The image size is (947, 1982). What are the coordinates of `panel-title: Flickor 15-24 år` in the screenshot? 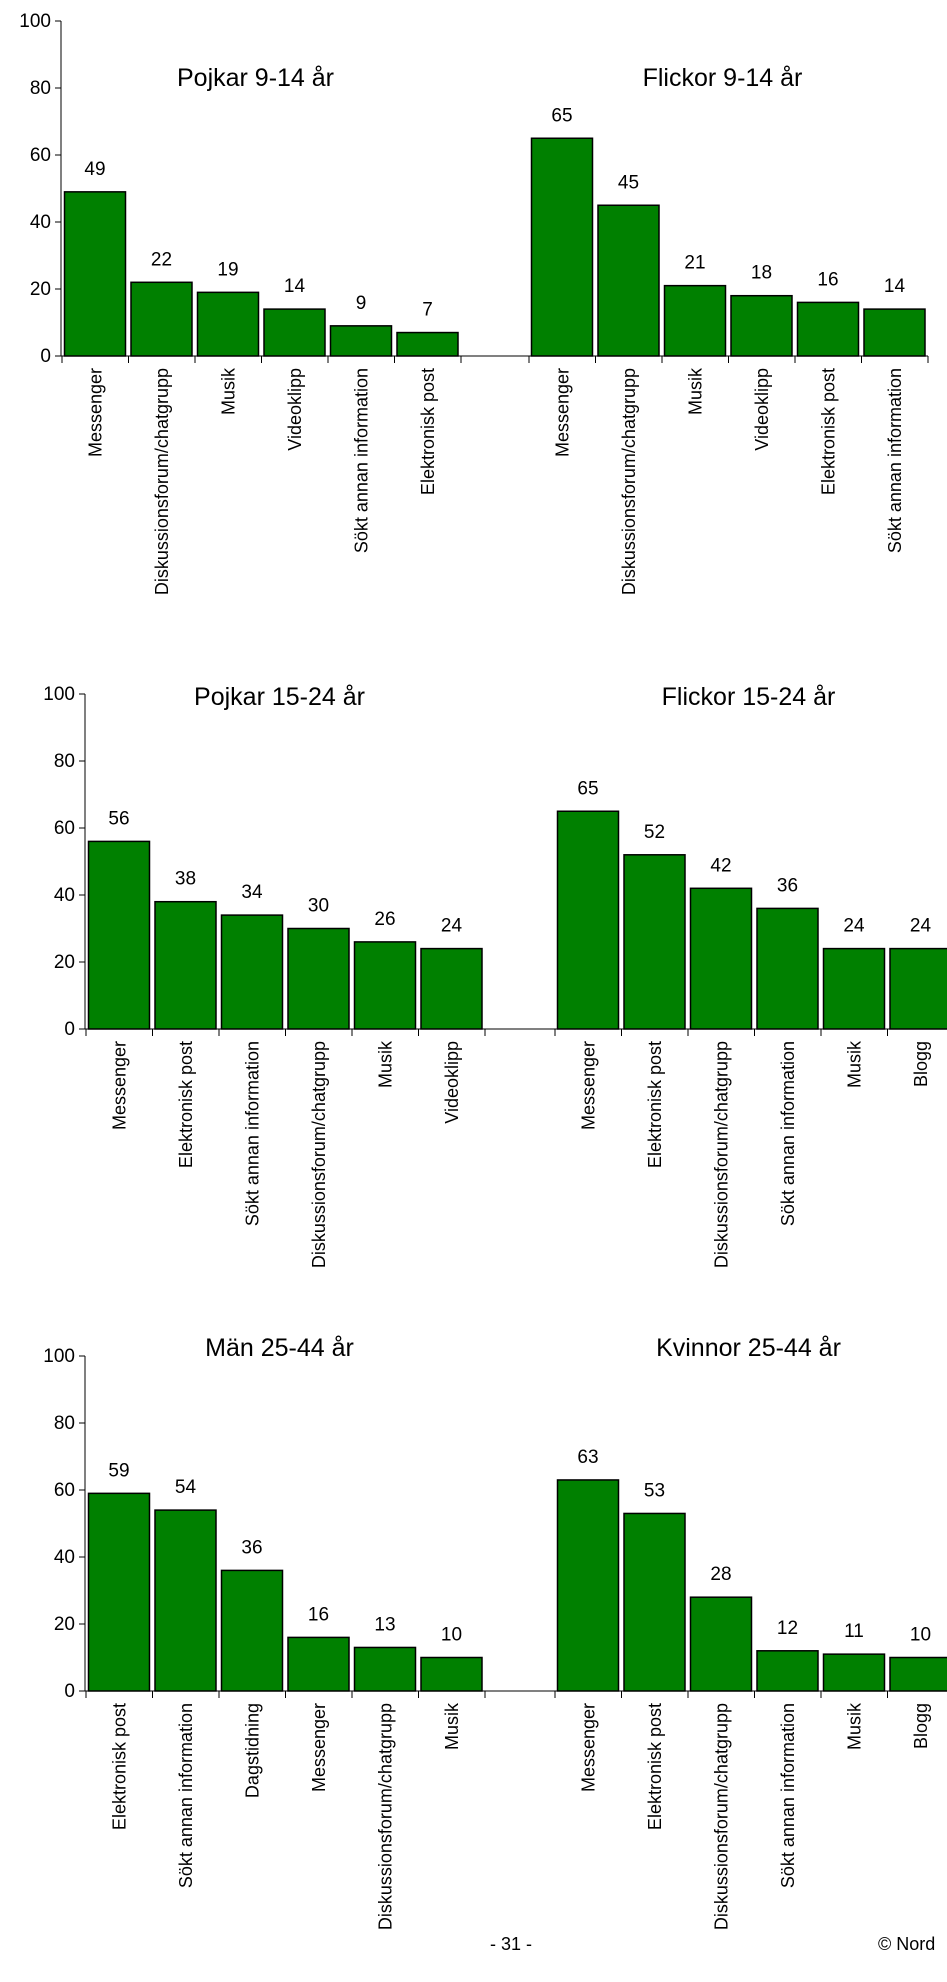 It's located at (749, 697).